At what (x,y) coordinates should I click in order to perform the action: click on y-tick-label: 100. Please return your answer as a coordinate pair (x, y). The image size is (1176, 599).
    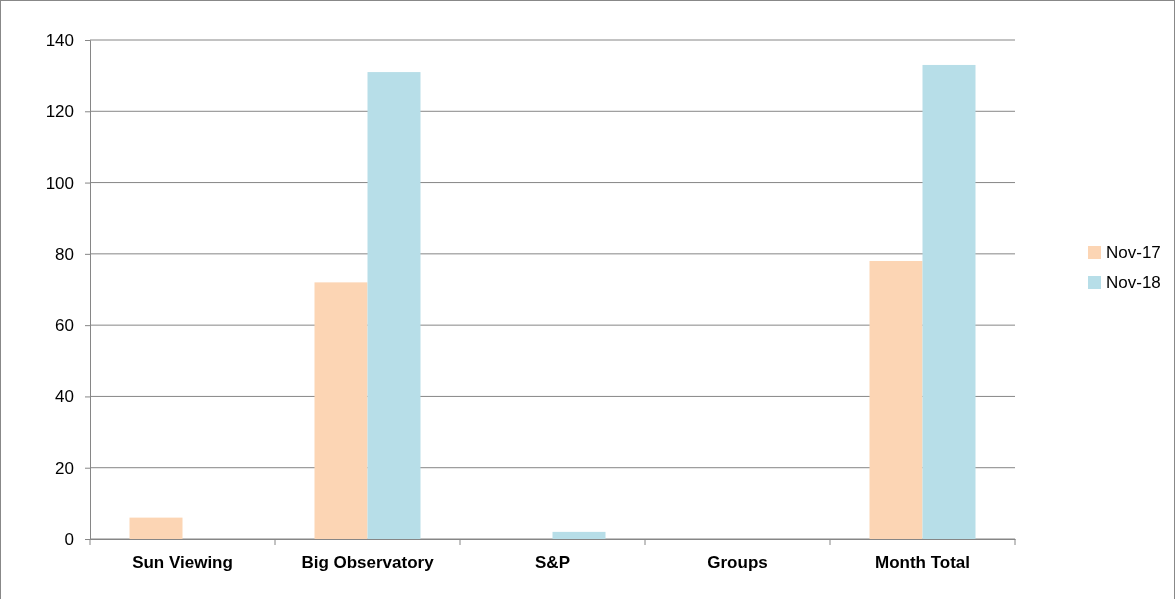
    Looking at the image, I should click on (59, 183).